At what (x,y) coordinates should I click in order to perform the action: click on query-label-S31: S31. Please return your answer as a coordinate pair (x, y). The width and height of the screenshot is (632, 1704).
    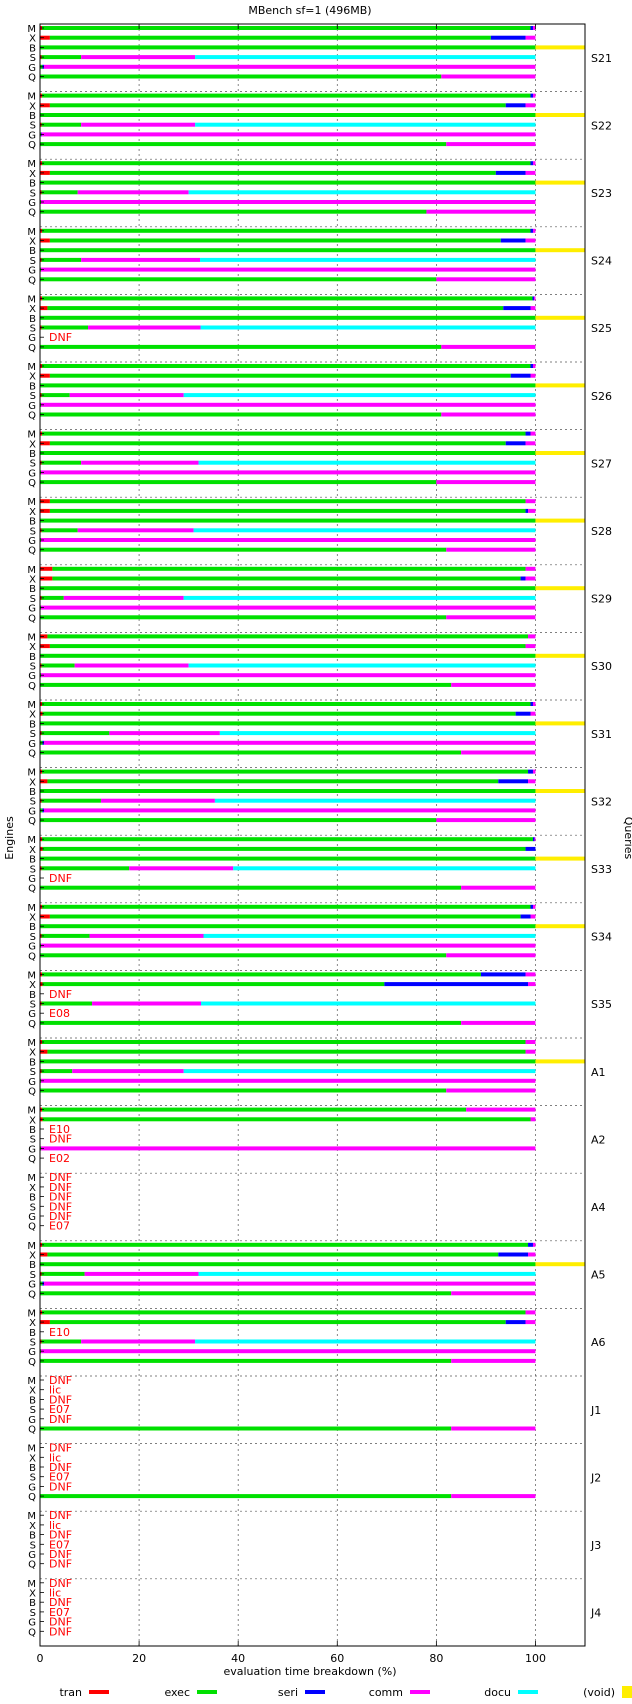
    Looking at the image, I should click on (601, 734).